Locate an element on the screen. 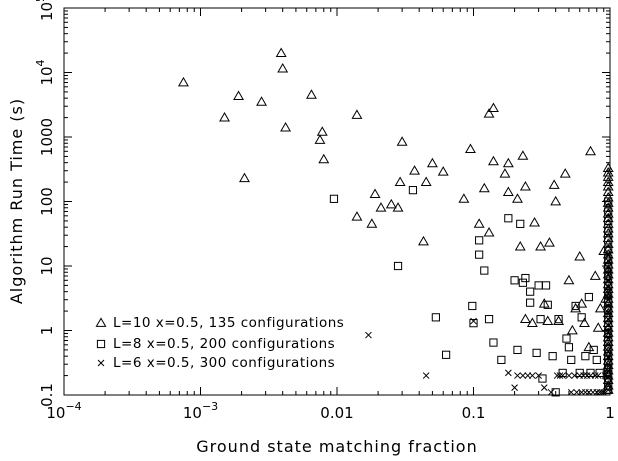  x-tick-label: 1 is located at coordinates (610, 413).